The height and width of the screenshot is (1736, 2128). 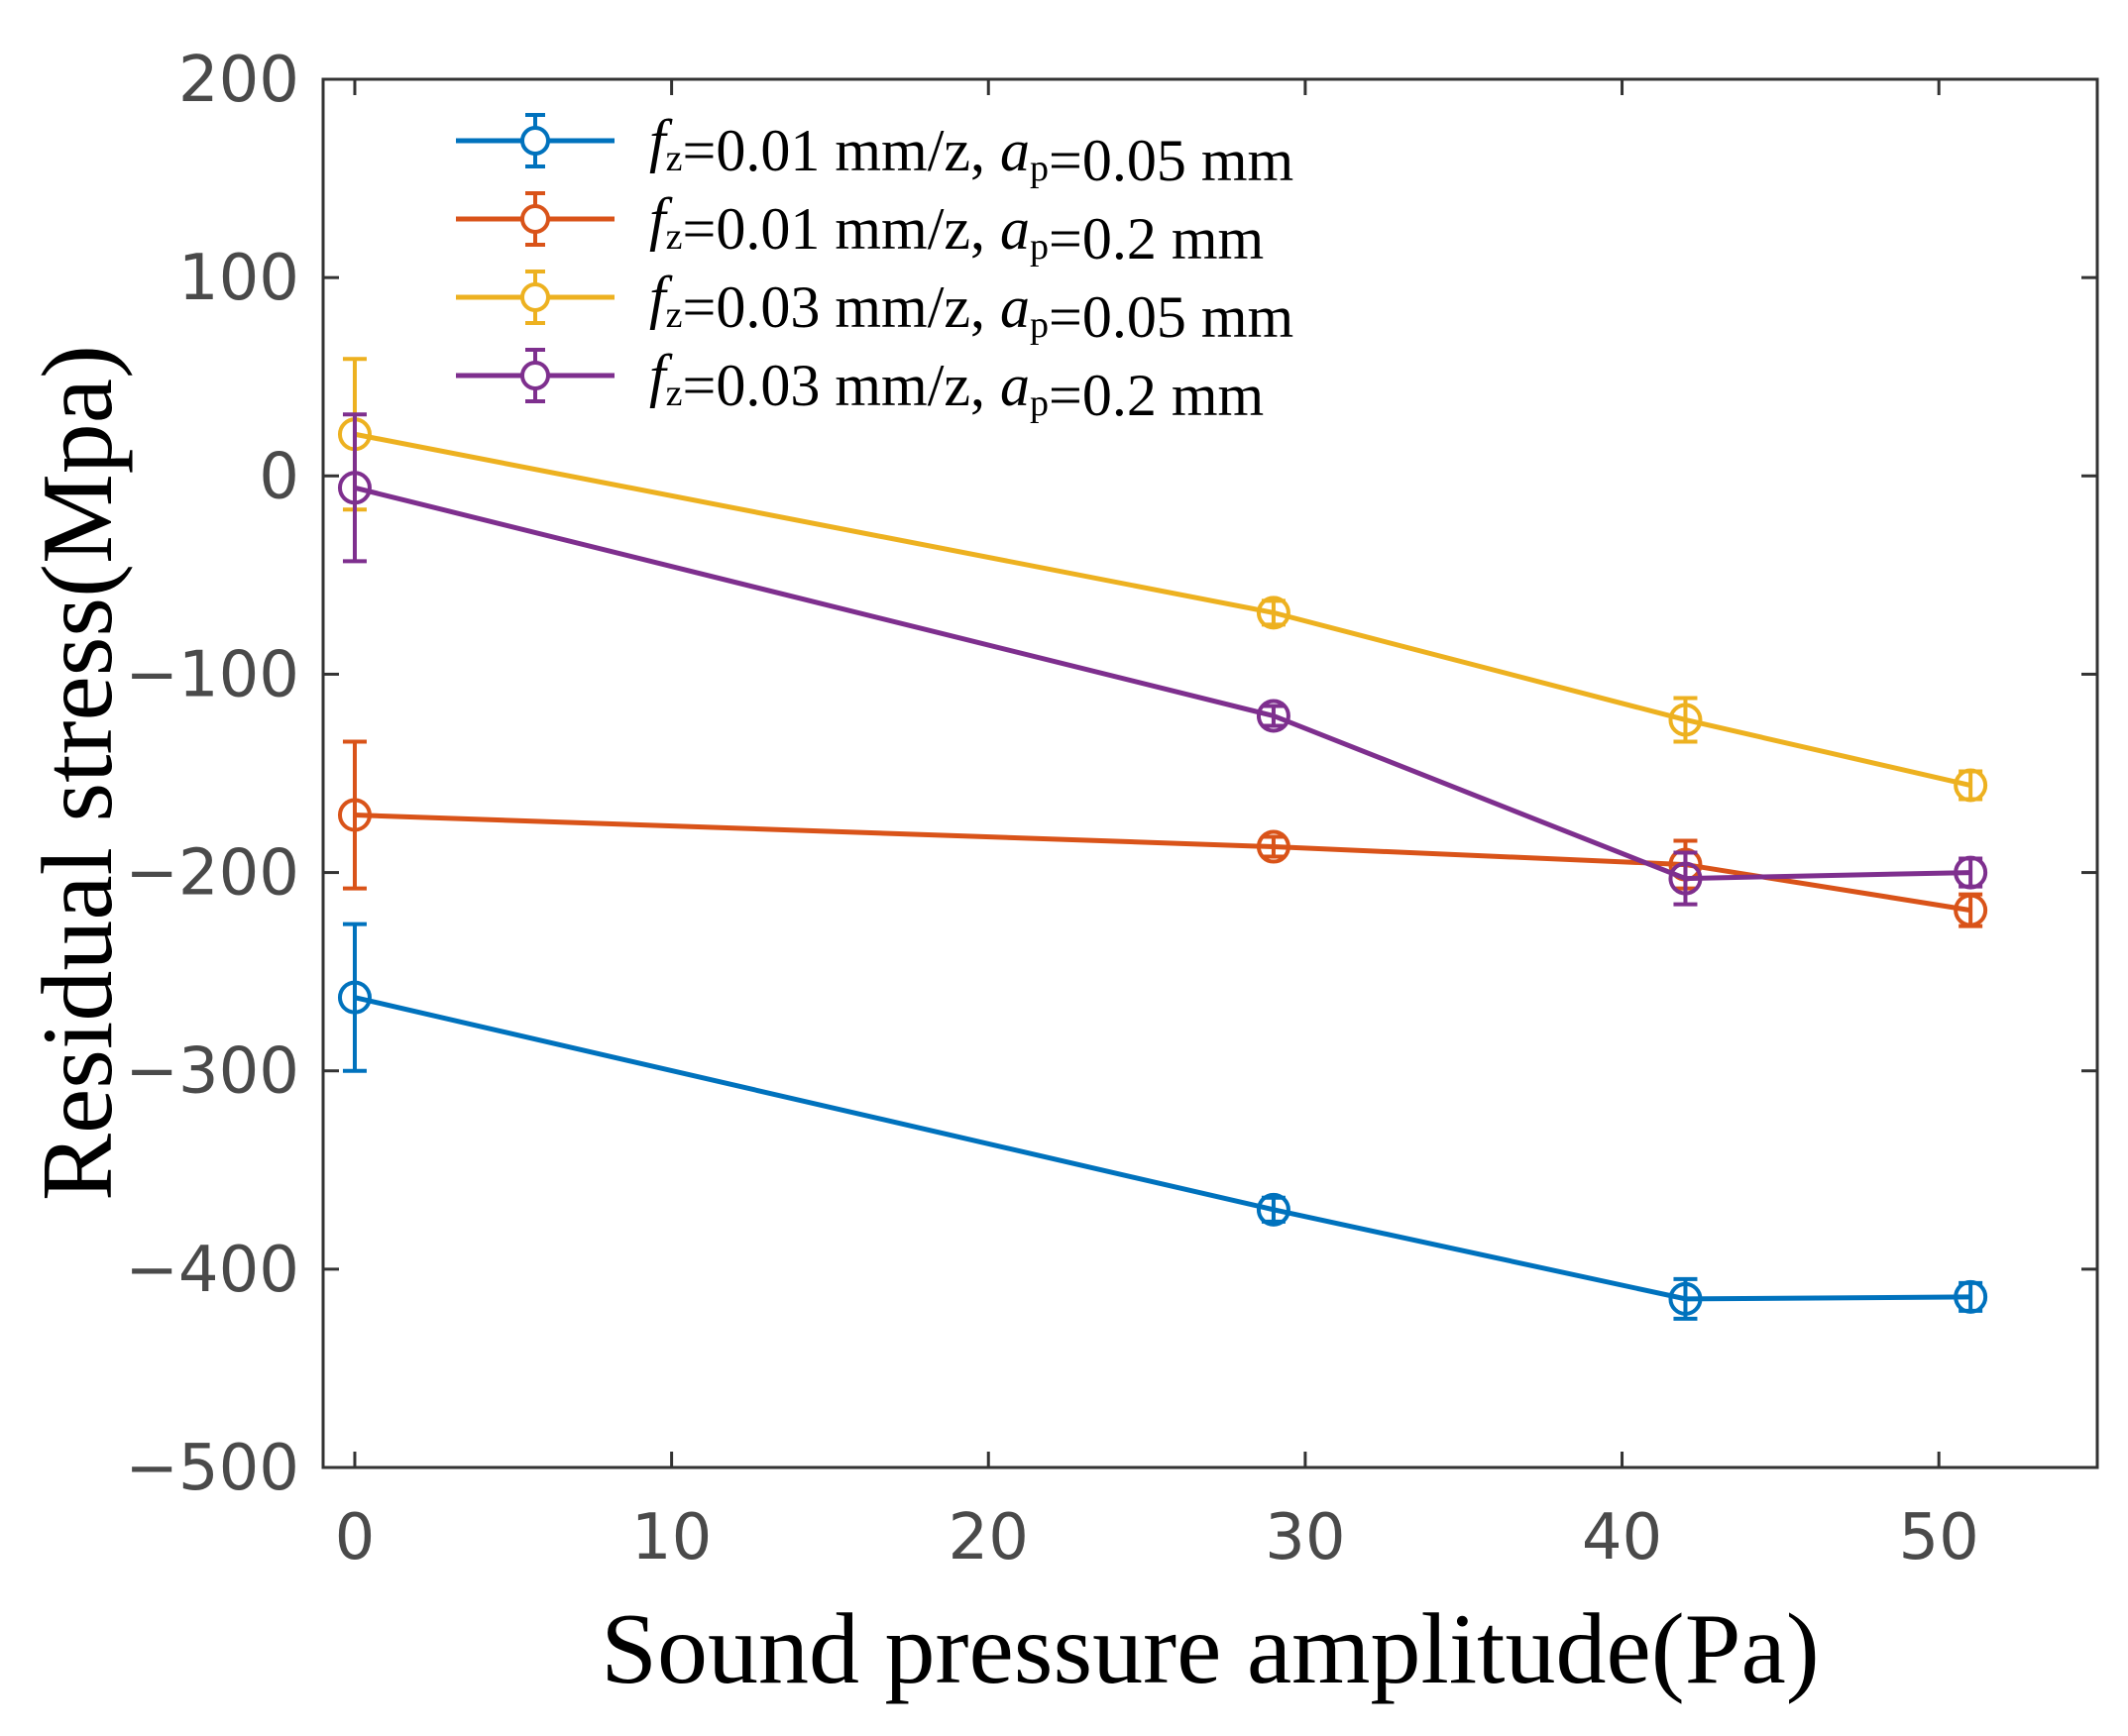 What do you see at coordinates (971, 150) in the screenshot?
I see `legend-label: fz=0.01 mm/z, ap=0.05 mm` at bounding box center [971, 150].